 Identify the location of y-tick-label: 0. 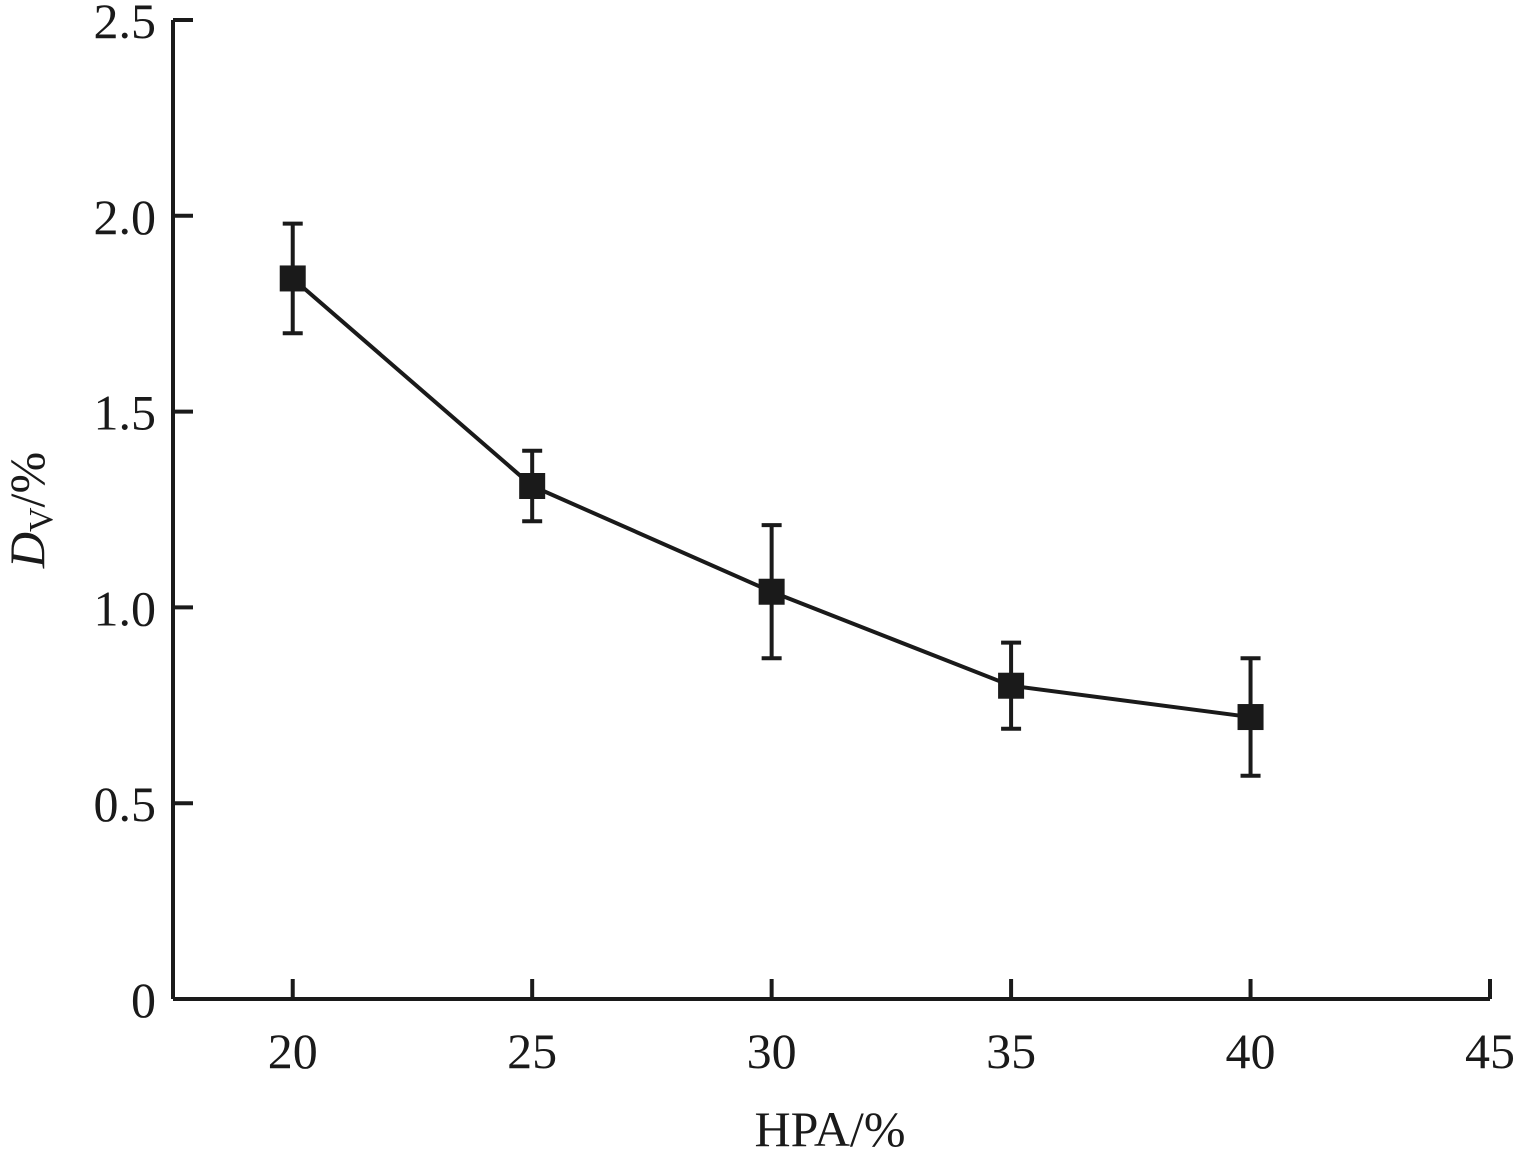
(143, 1000).